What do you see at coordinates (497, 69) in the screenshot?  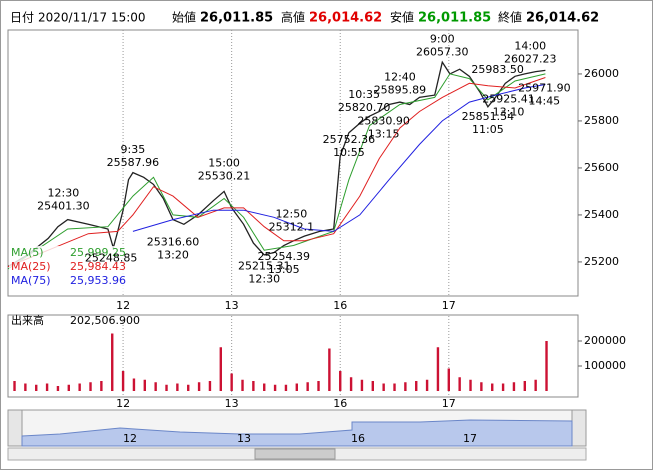 I see `price-annotation: 25983.50` at bounding box center [497, 69].